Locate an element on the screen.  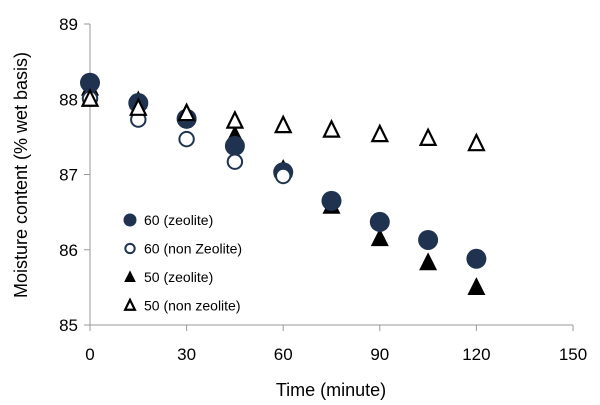
y-axis-ticks: 85 86 87 88 89 is located at coordinates (74, 175).